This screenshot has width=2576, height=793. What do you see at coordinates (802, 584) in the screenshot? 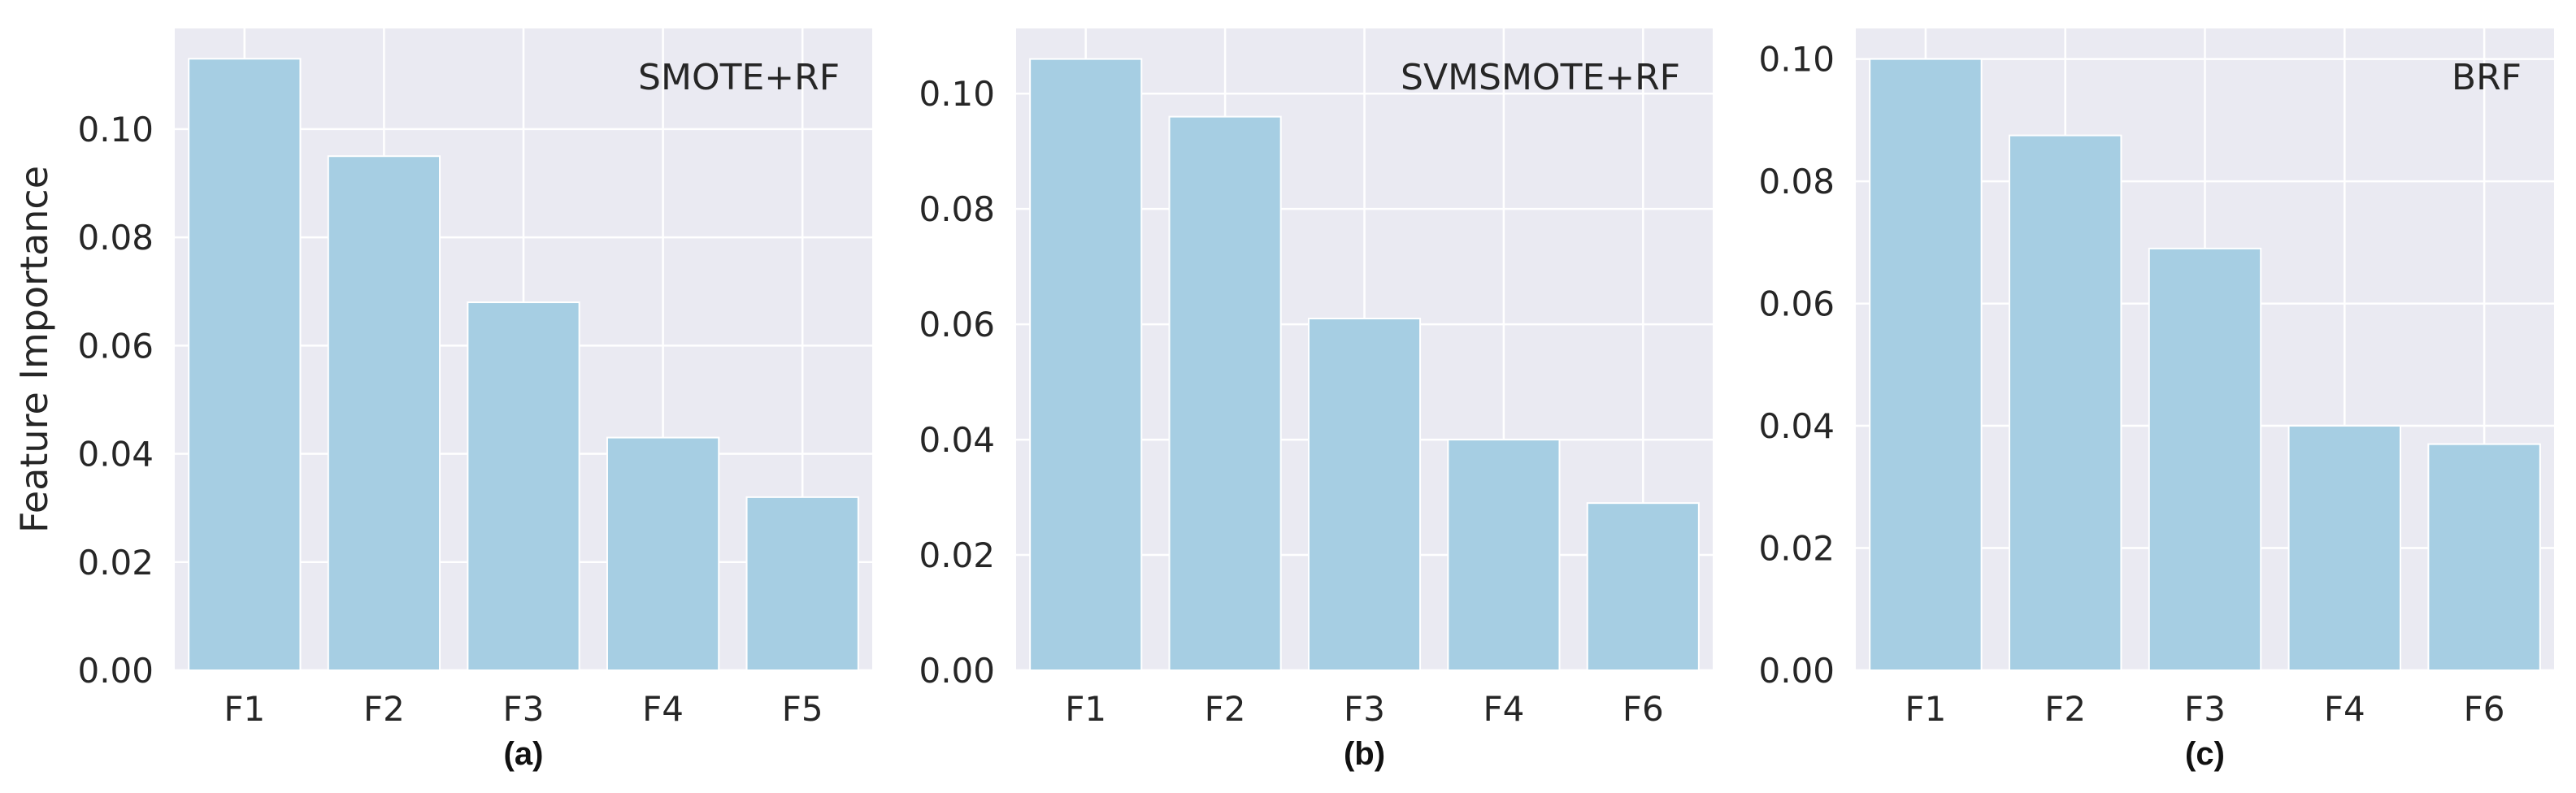
I see `bar-f5` at bounding box center [802, 584].